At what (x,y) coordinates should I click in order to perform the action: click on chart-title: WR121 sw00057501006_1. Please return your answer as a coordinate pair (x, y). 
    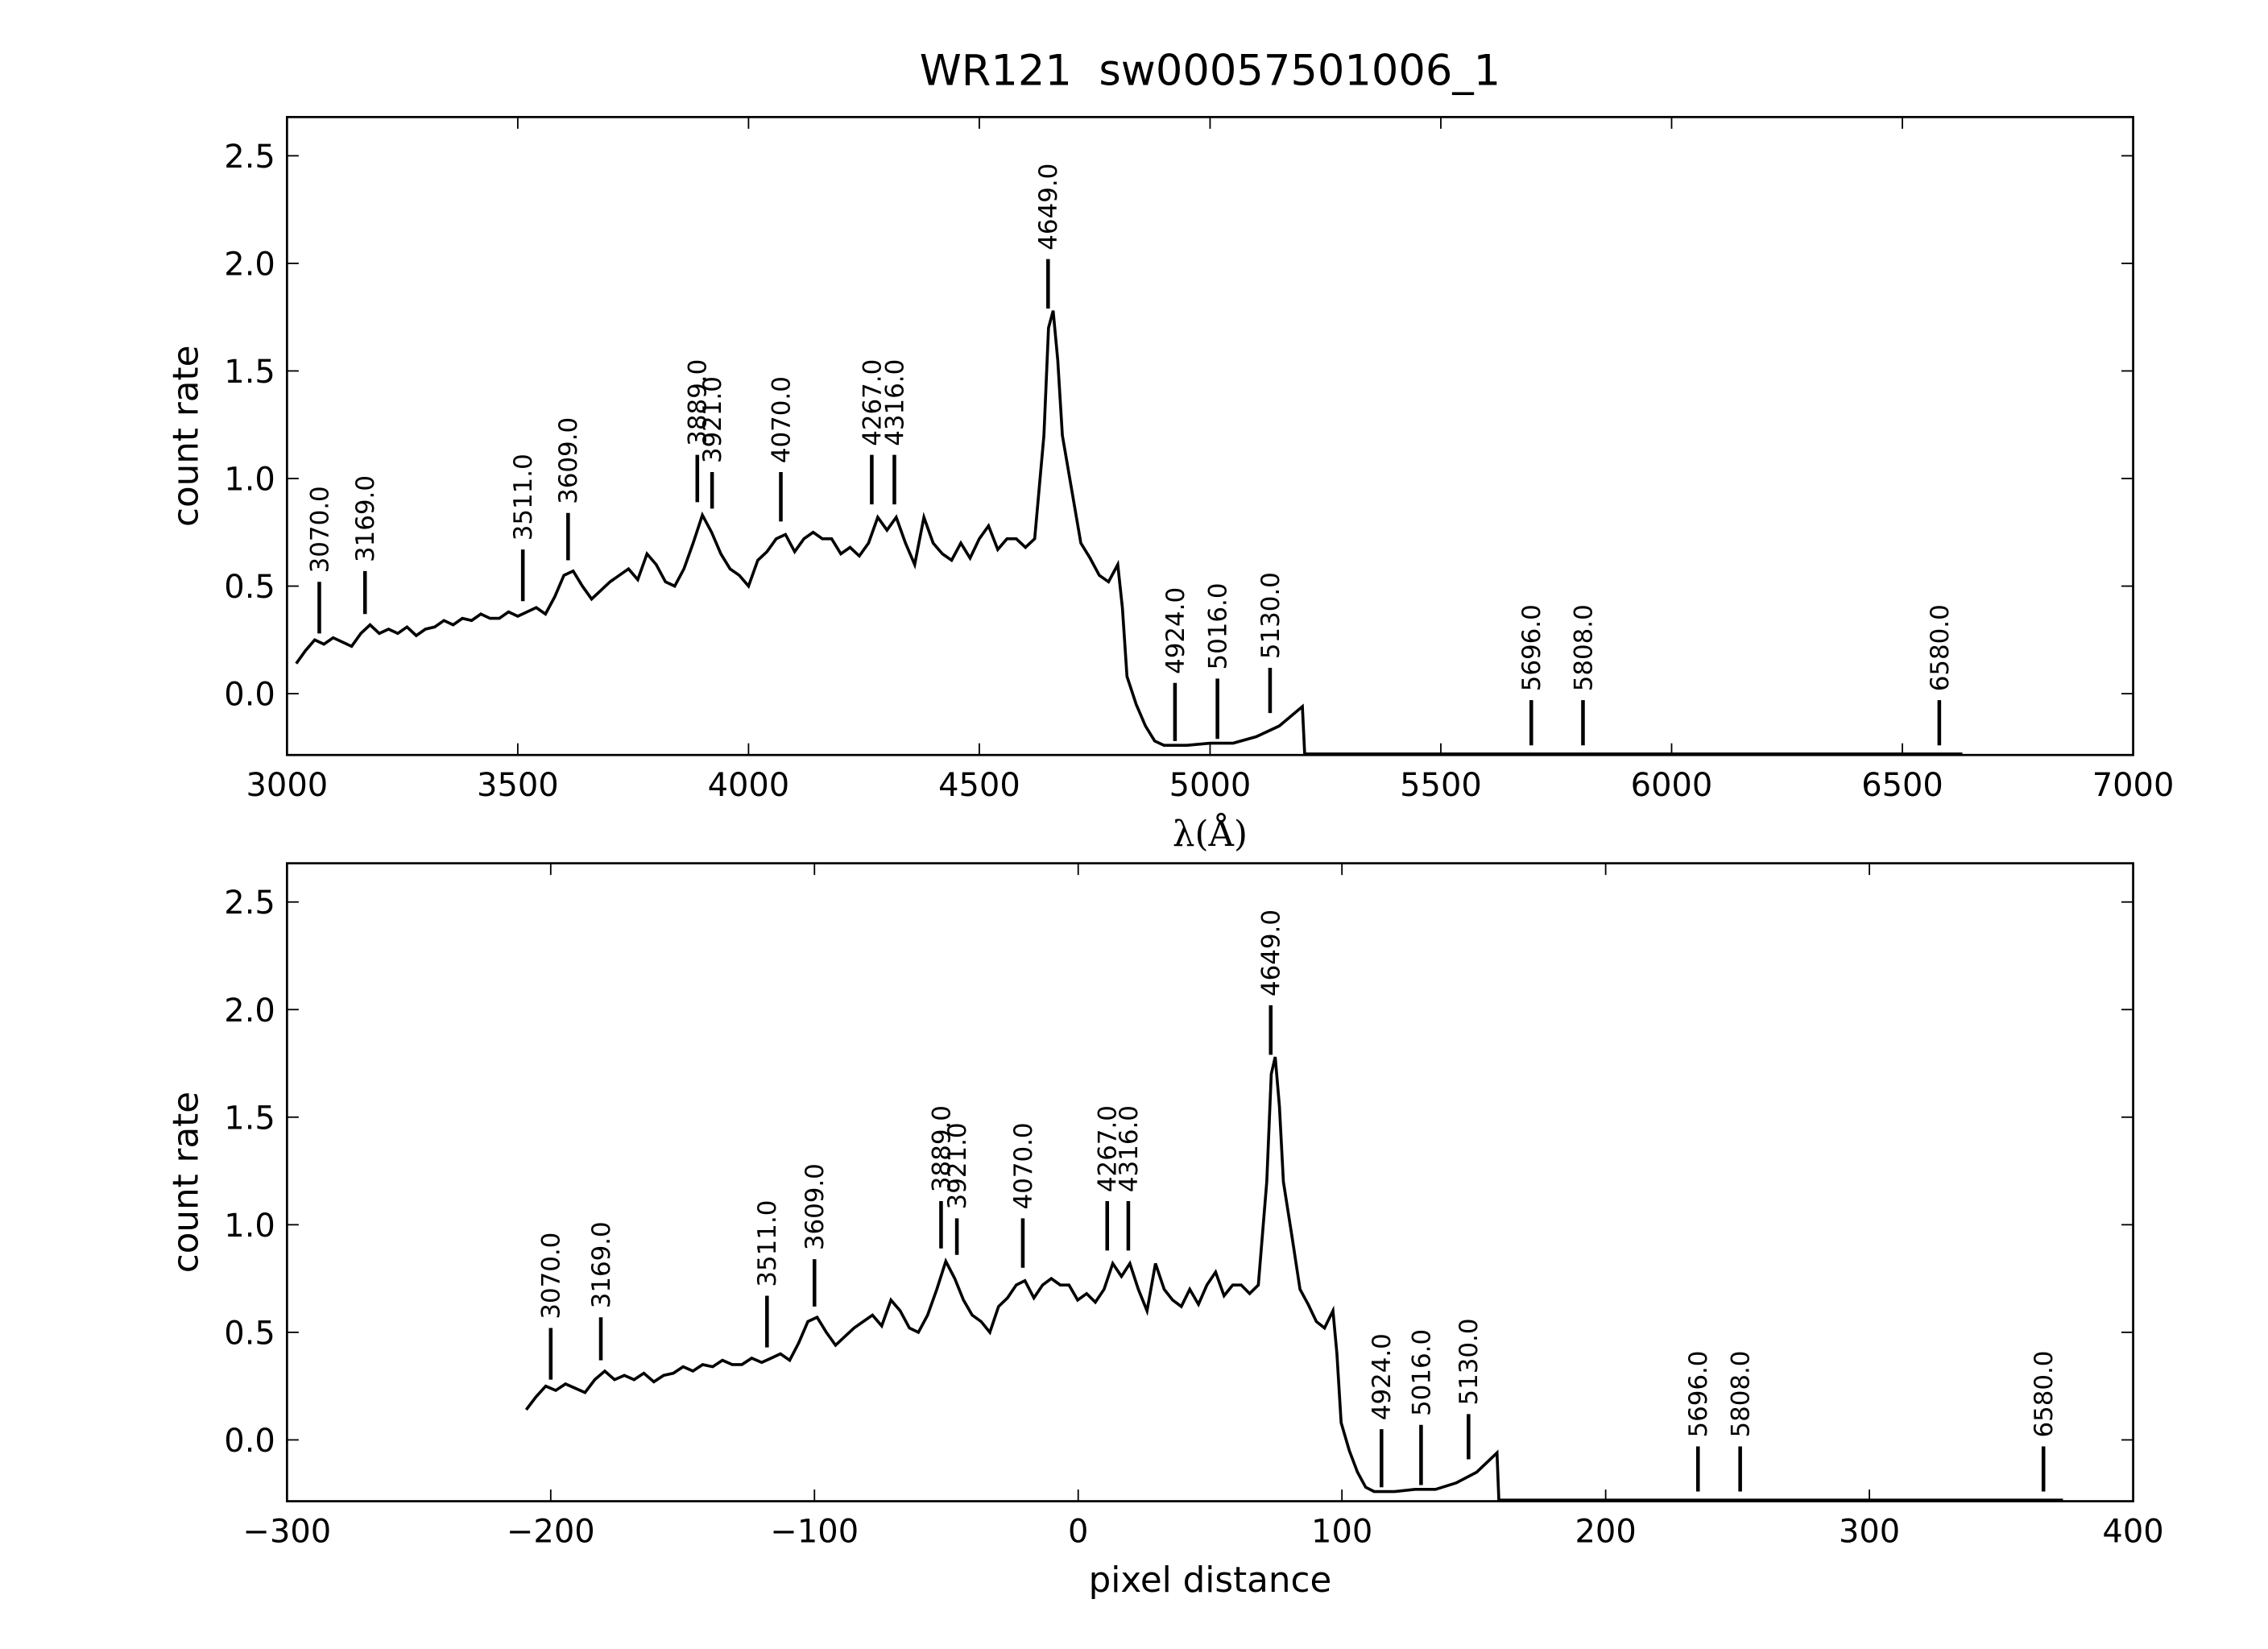
    Looking at the image, I should click on (1210, 70).